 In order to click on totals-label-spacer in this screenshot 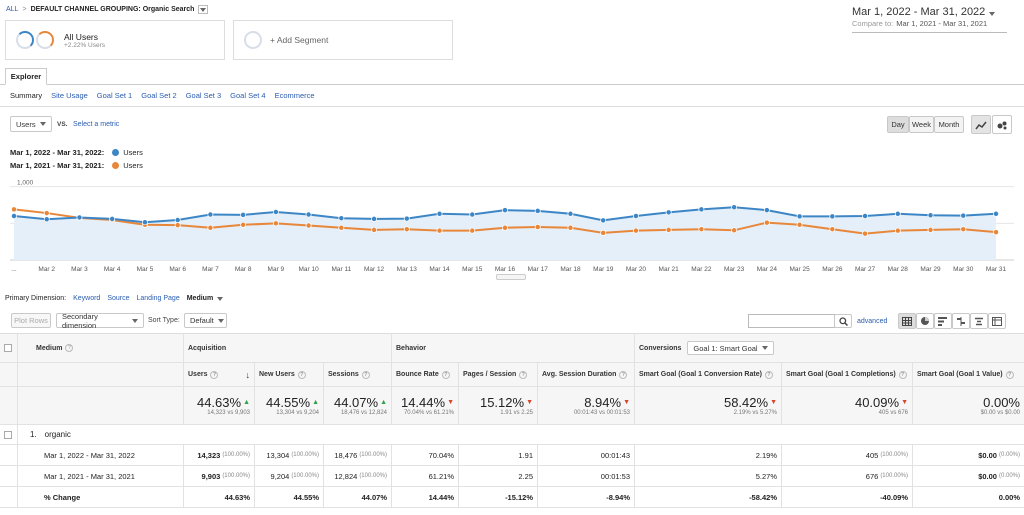, I will do `click(101, 405)`.